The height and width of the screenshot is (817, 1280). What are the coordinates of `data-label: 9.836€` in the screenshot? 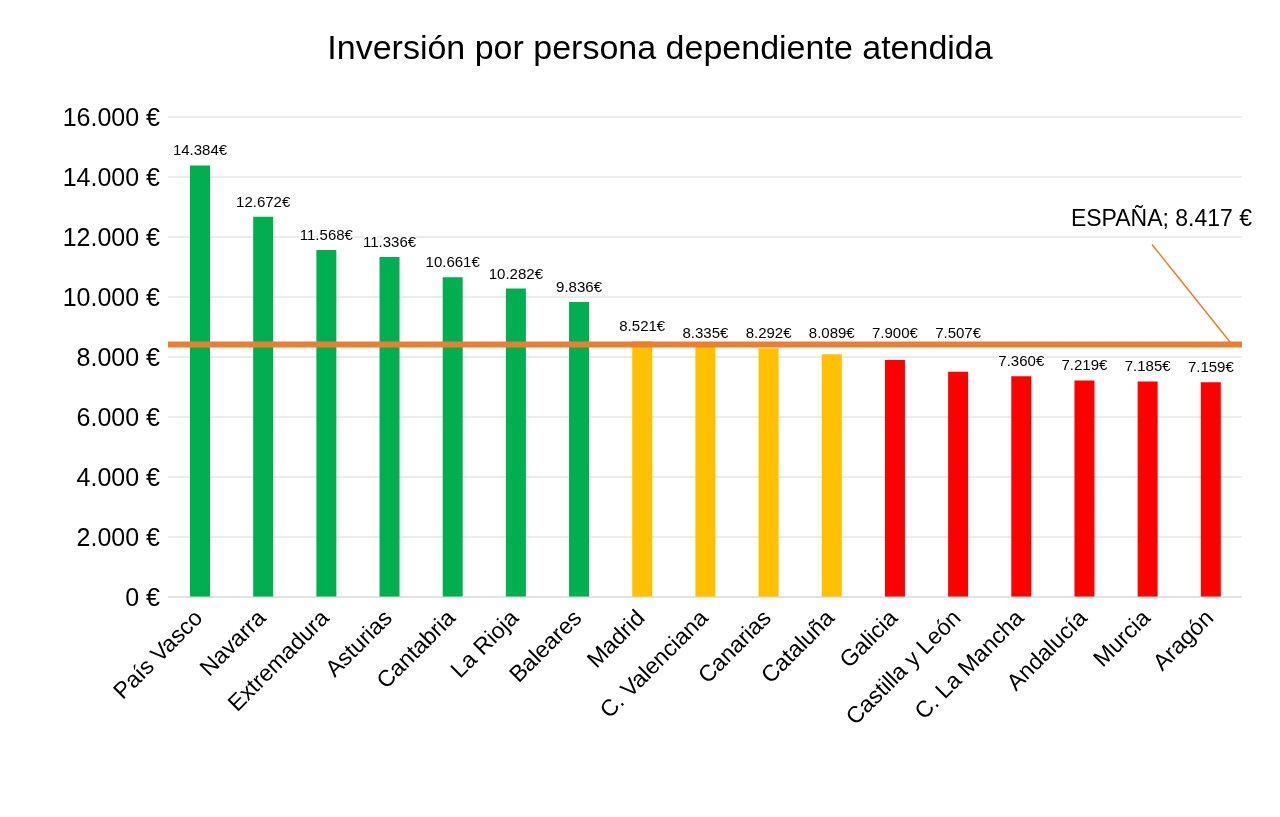 It's located at (579, 286).